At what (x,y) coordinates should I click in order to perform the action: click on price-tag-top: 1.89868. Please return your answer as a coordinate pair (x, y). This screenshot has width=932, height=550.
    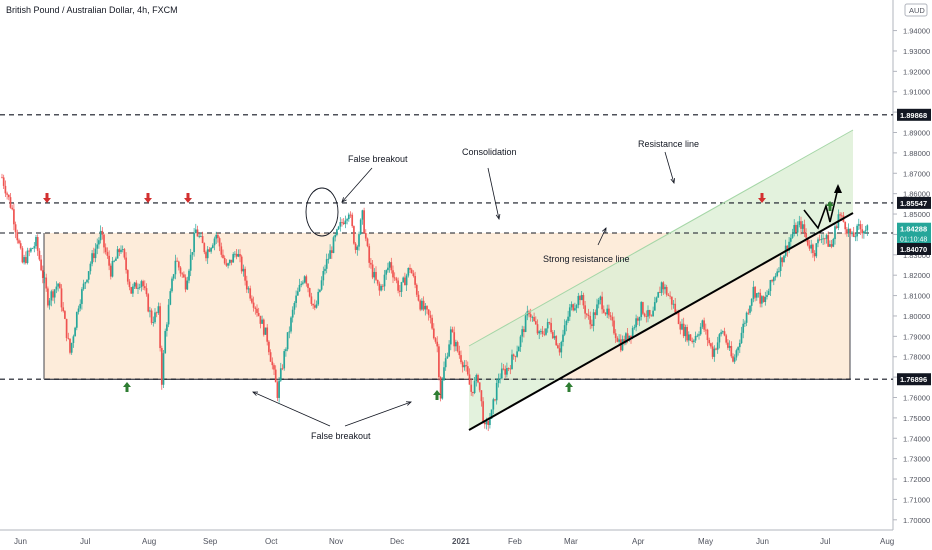
    Looking at the image, I should click on (913, 115).